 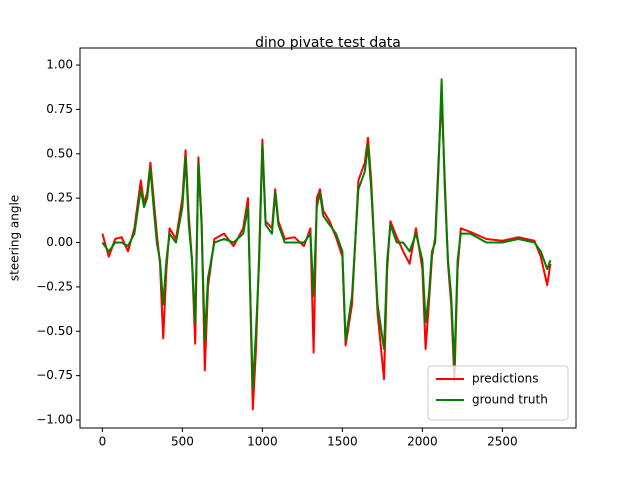 What do you see at coordinates (262, 442) in the screenshot?
I see `x-tick-label: 1000` at bounding box center [262, 442].